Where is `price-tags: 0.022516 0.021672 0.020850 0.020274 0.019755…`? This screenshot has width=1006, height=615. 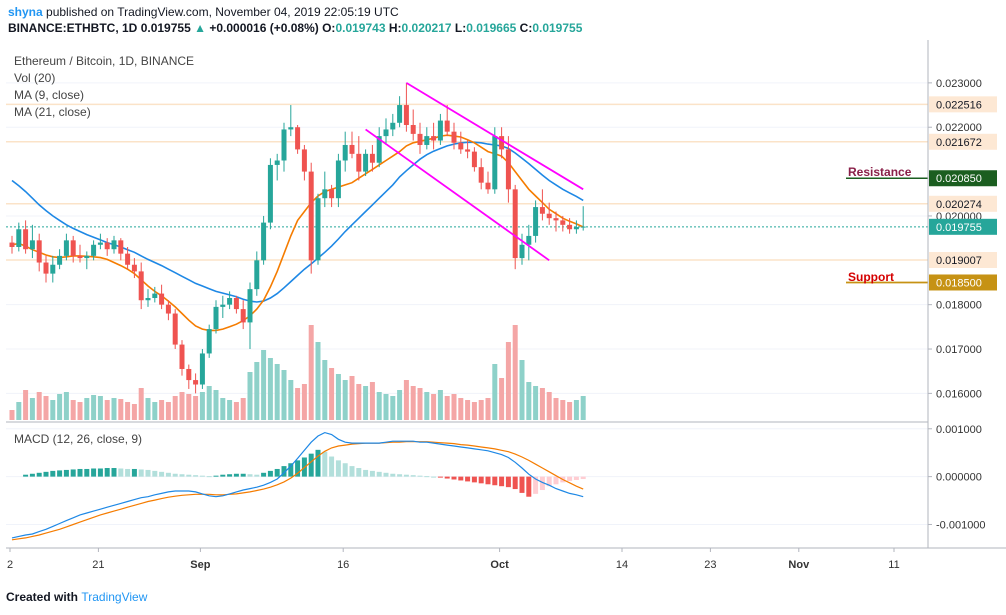 price-tags: 0.022516 0.021672 0.020850 0.020274 0.019755… is located at coordinates (963, 193).